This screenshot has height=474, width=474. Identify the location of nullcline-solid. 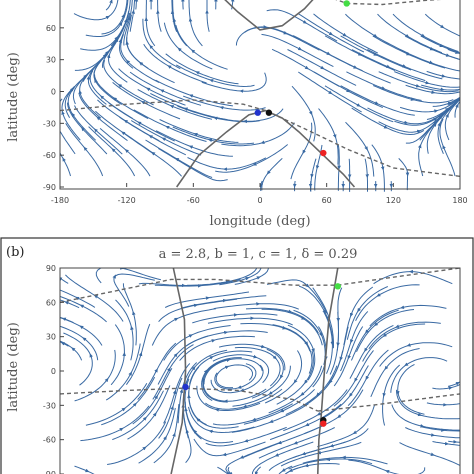
(178, 371).